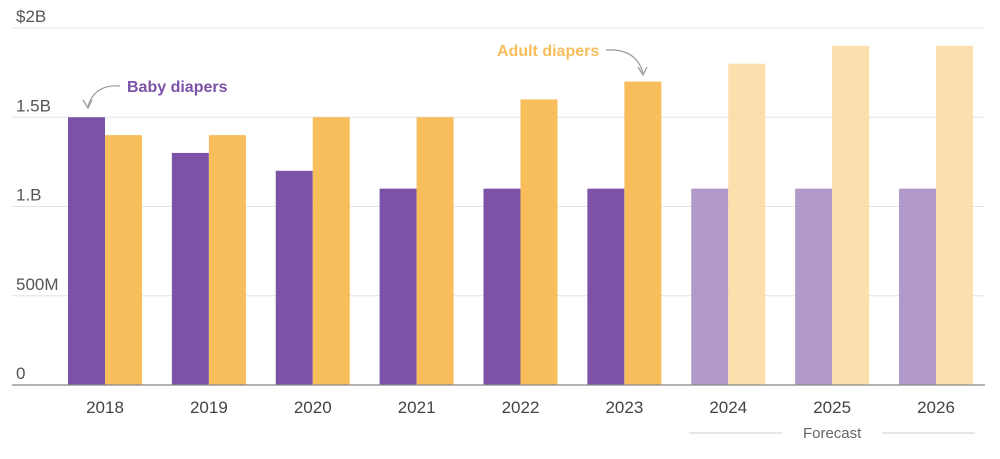  I want to click on x-tick-label: 2020, so click(313, 407).